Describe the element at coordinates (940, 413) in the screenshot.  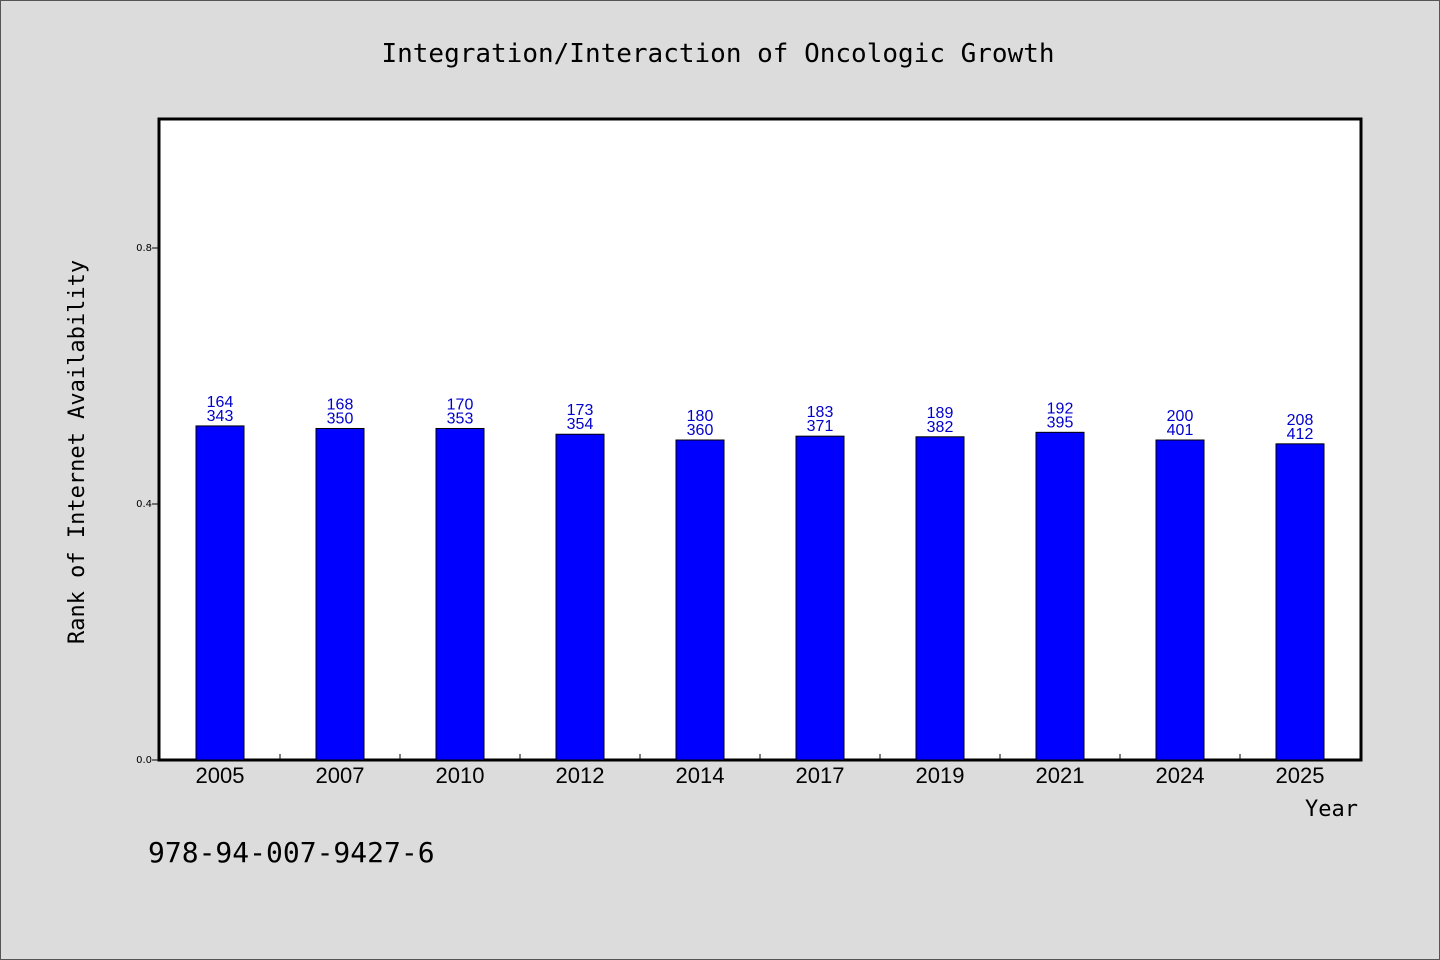
I see `data-label-top: 189` at that location.